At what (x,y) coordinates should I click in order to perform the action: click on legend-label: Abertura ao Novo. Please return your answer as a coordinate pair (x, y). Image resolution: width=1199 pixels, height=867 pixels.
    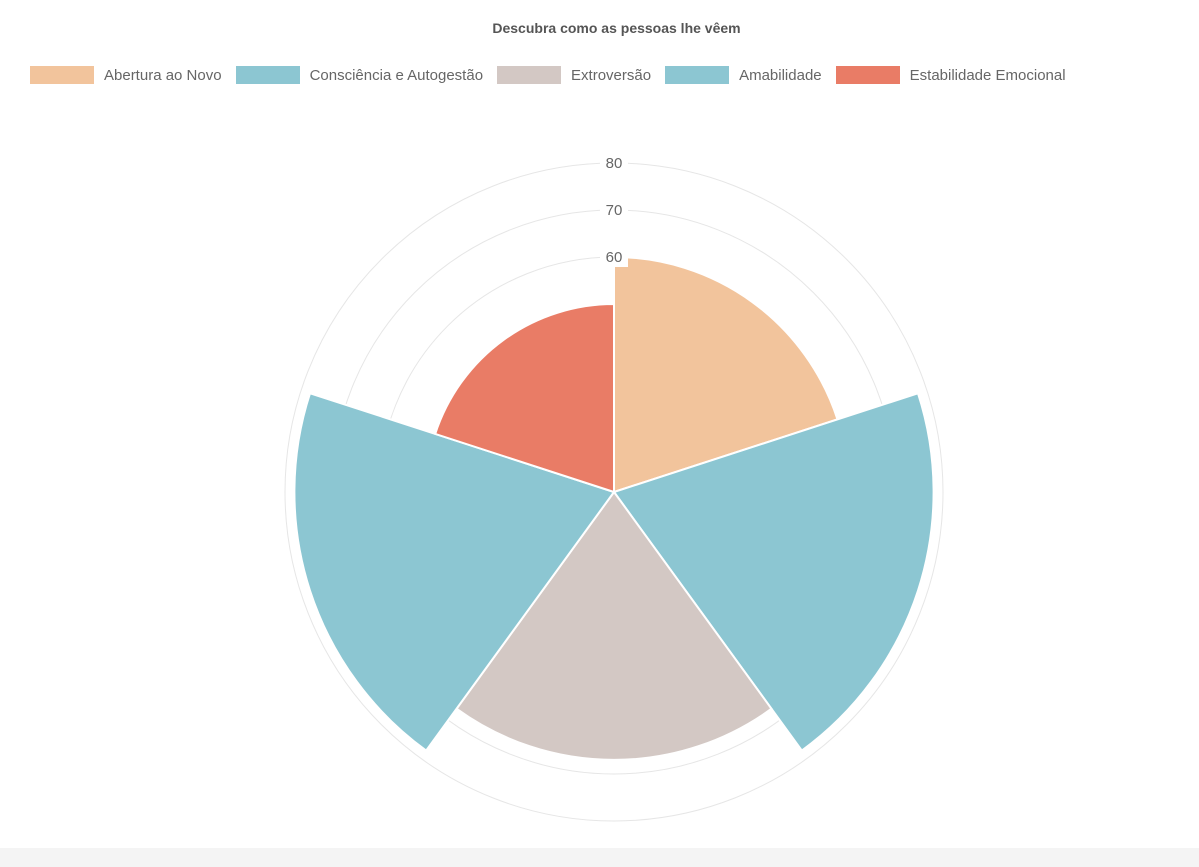
    Looking at the image, I should click on (163, 75).